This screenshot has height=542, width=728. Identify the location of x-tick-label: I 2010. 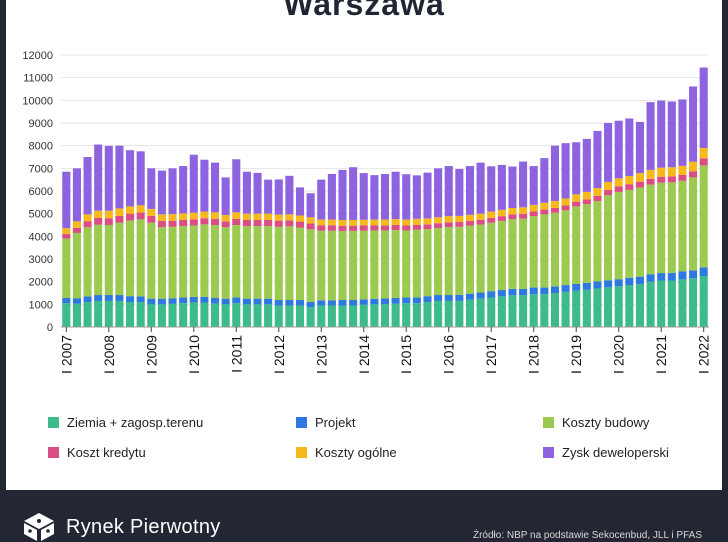
(194, 354).